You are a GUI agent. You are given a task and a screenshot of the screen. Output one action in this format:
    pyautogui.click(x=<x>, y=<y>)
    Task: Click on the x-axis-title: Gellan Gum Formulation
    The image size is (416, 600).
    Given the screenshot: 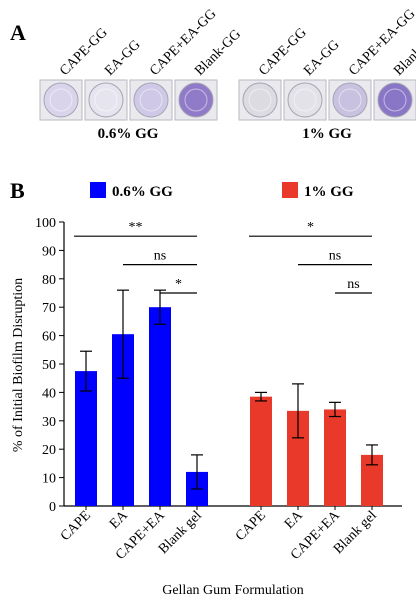 What is the action you would take?
    pyautogui.click(x=233, y=590)
    